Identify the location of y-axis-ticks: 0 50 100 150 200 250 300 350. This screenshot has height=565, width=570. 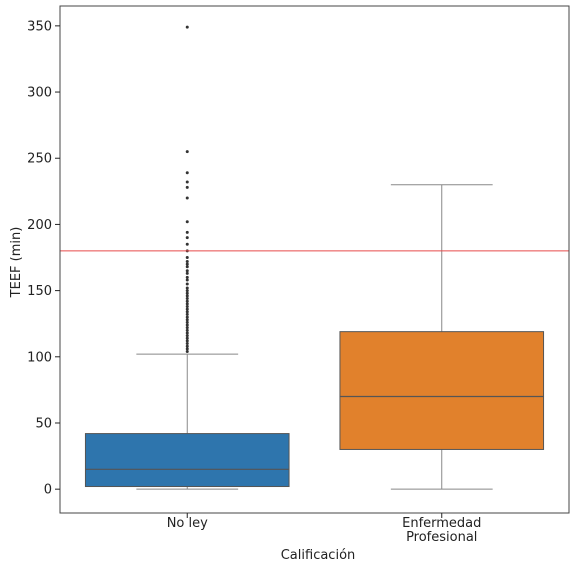
(43, 258).